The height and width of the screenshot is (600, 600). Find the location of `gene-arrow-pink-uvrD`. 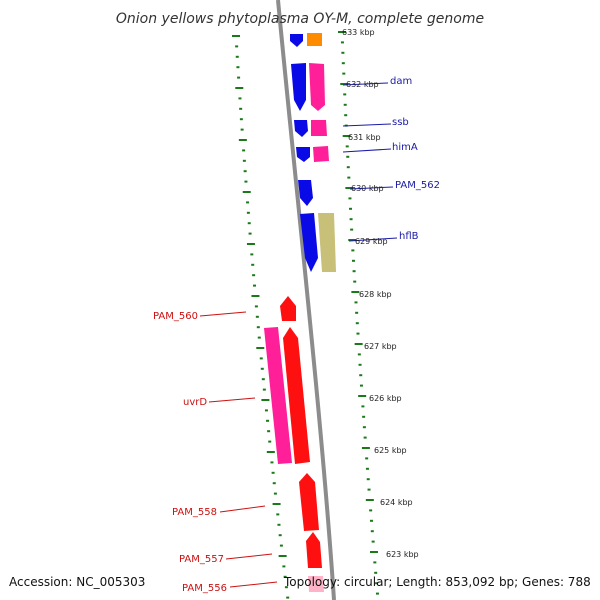

gene-arrow-pink-uvrD is located at coordinates (278, 395).